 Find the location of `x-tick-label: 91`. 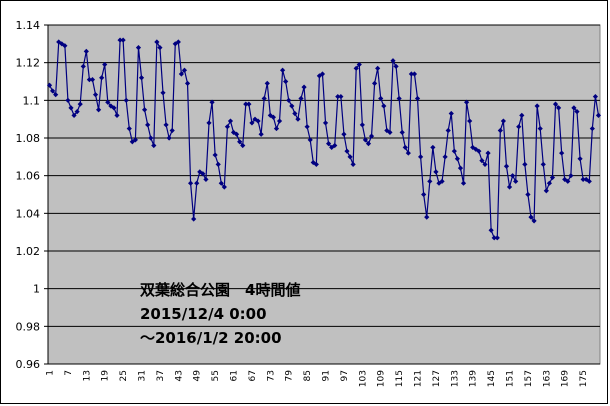

x-tick-label: 91 is located at coordinates (327, 375).